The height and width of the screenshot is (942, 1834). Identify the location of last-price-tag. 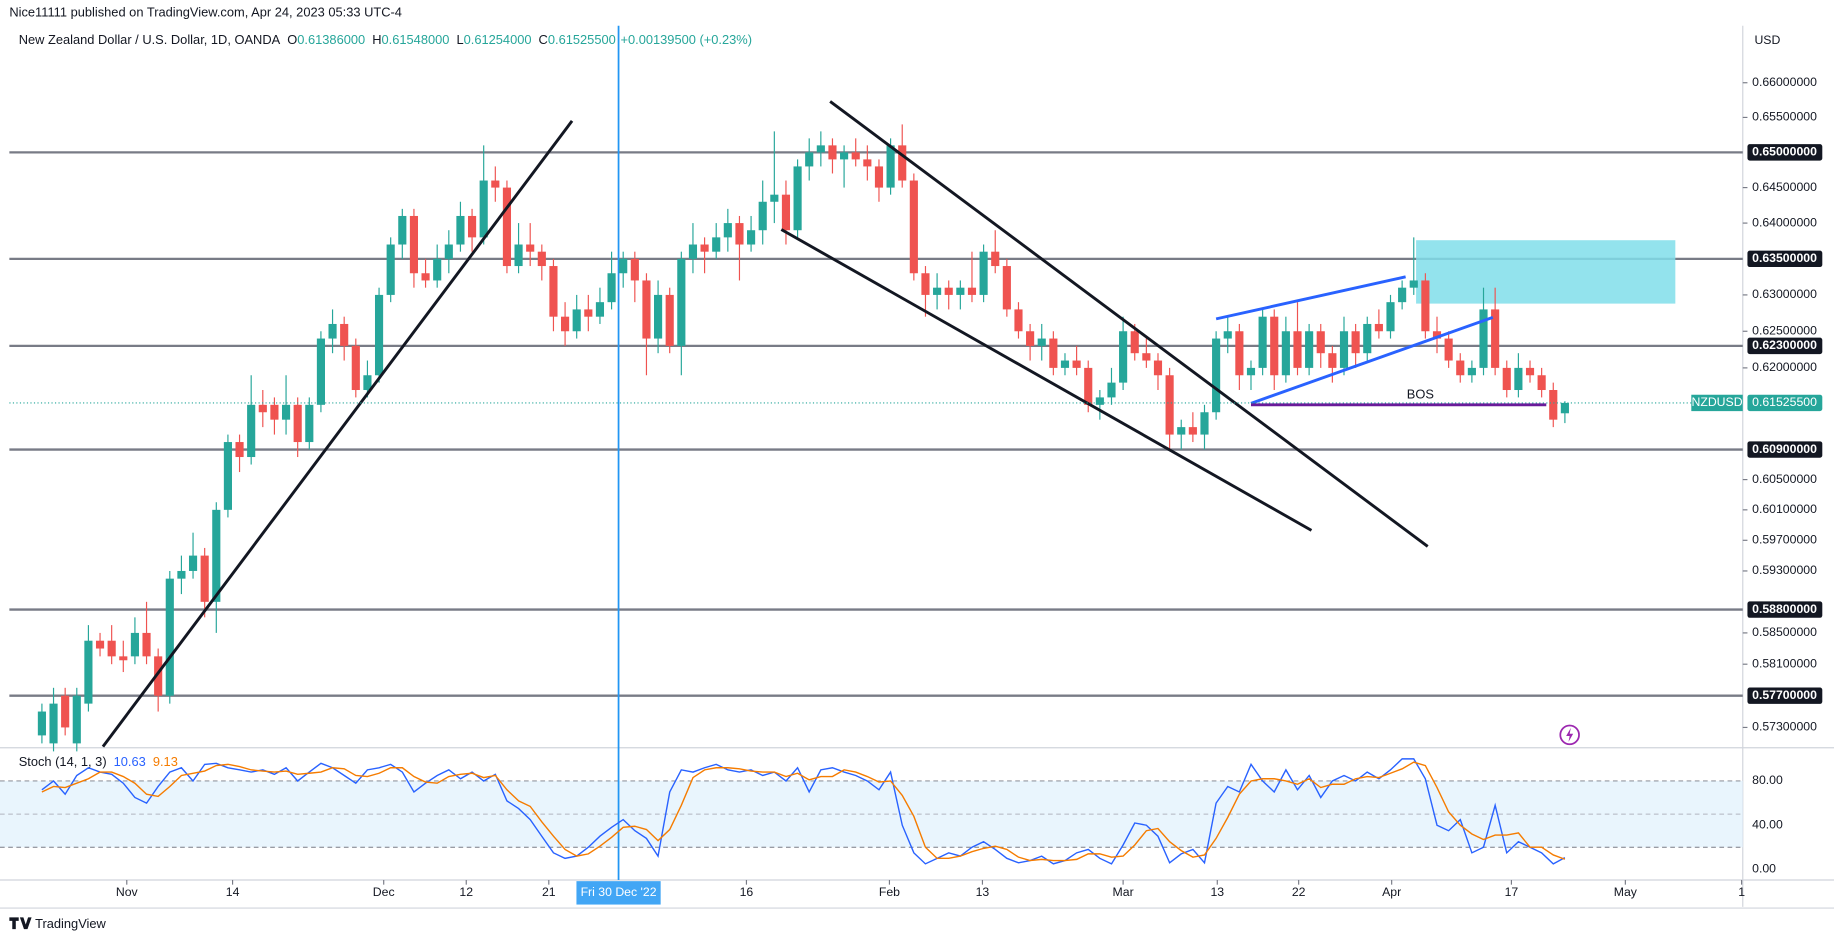
(1785, 403).